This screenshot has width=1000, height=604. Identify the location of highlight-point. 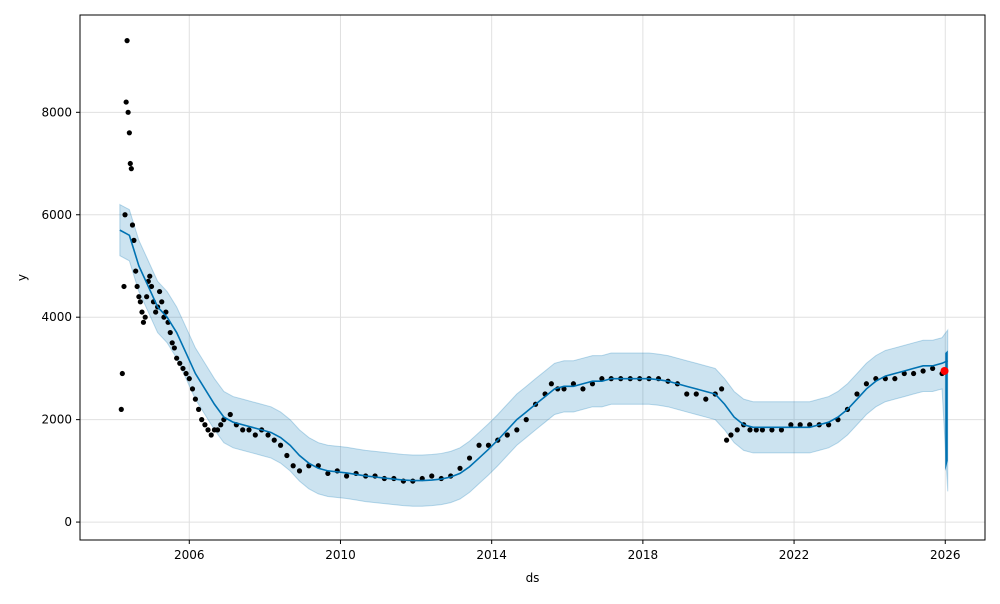
(944, 370).